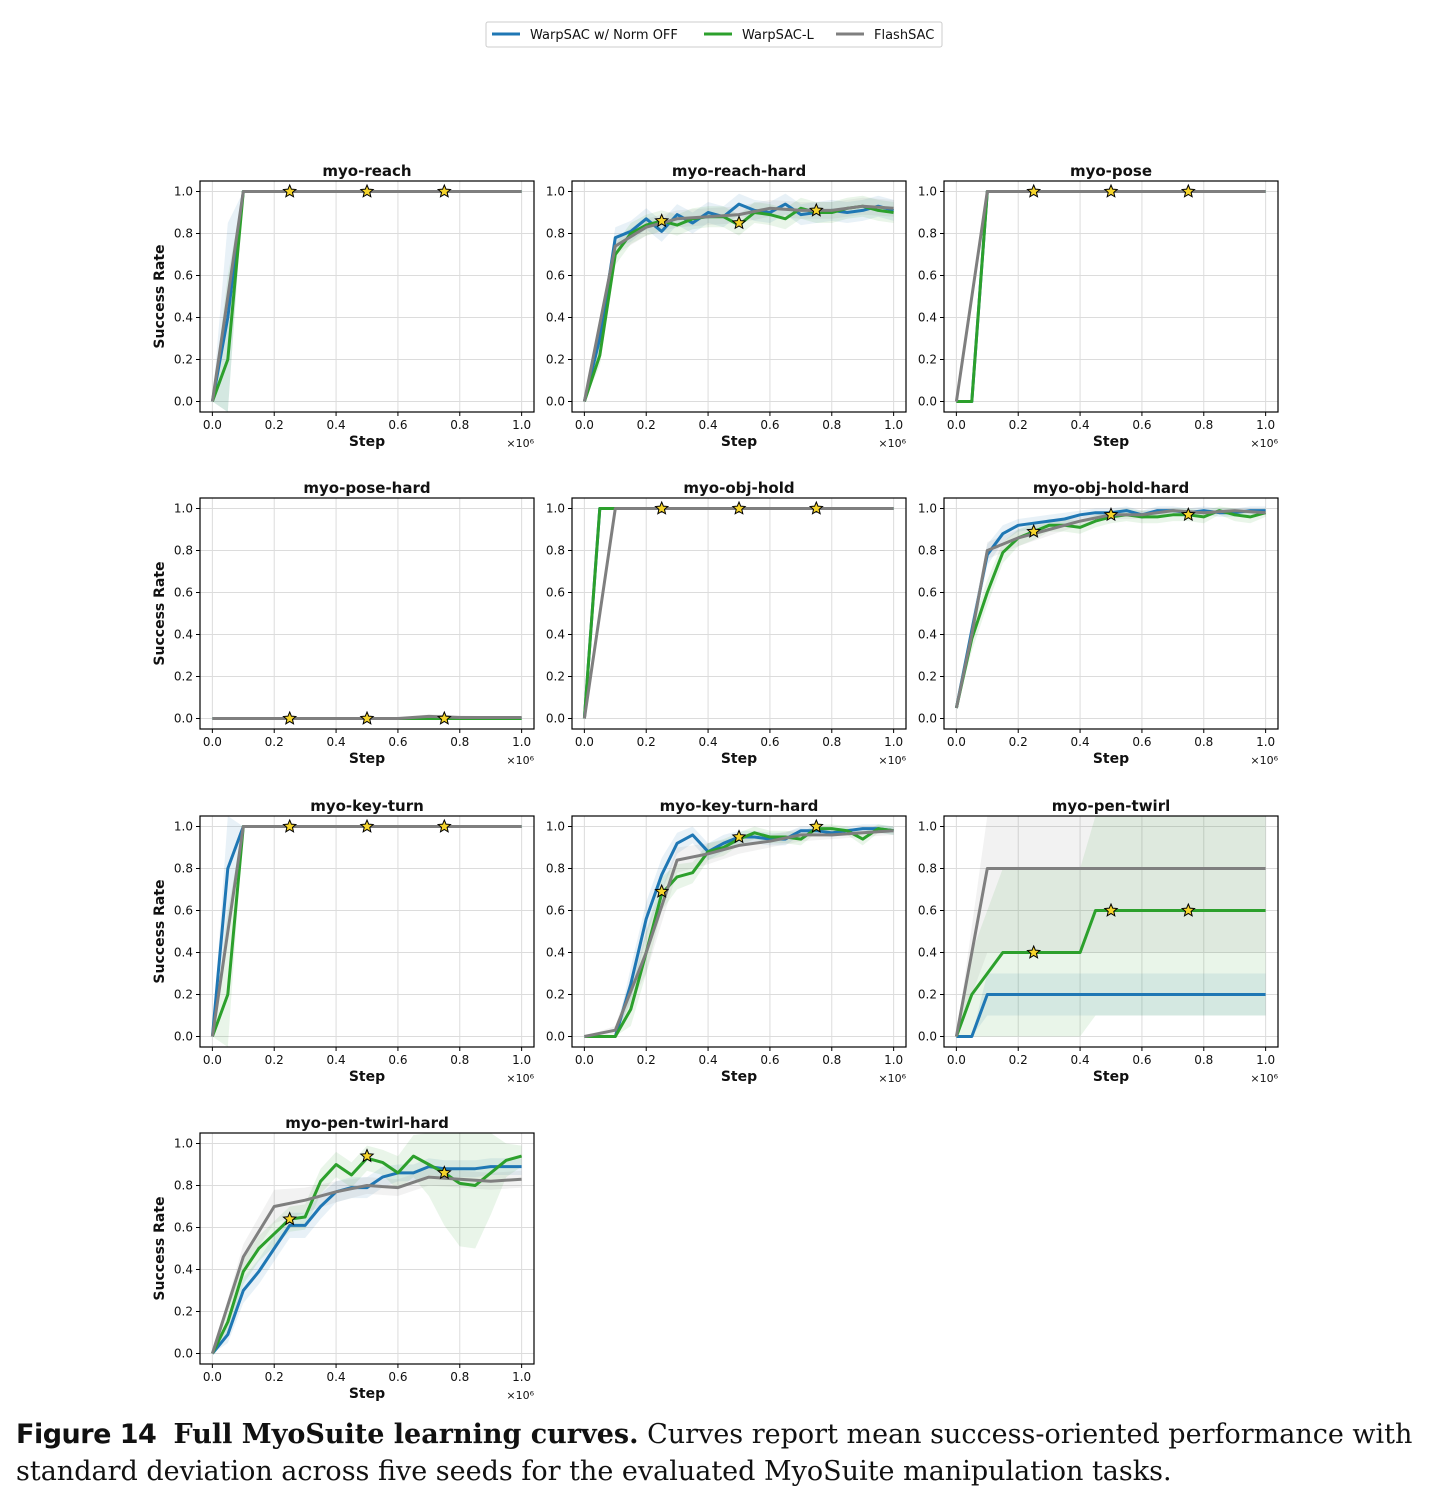 The width and height of the screenshot is (1443, 1502). Describe the element at coordinates (778, 35) in the screenshot. I see `legend-label: WarpSAC-L` at that location.